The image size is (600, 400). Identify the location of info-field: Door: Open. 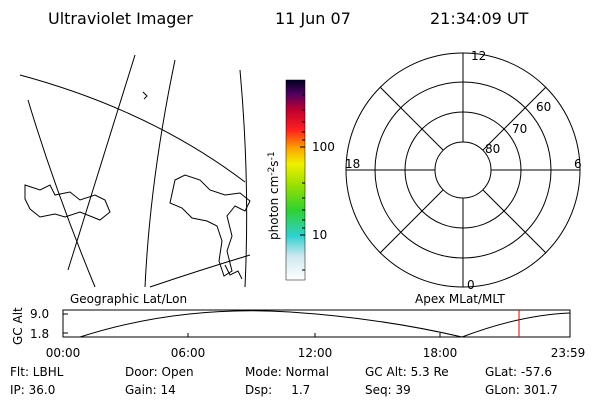
(159, 372).